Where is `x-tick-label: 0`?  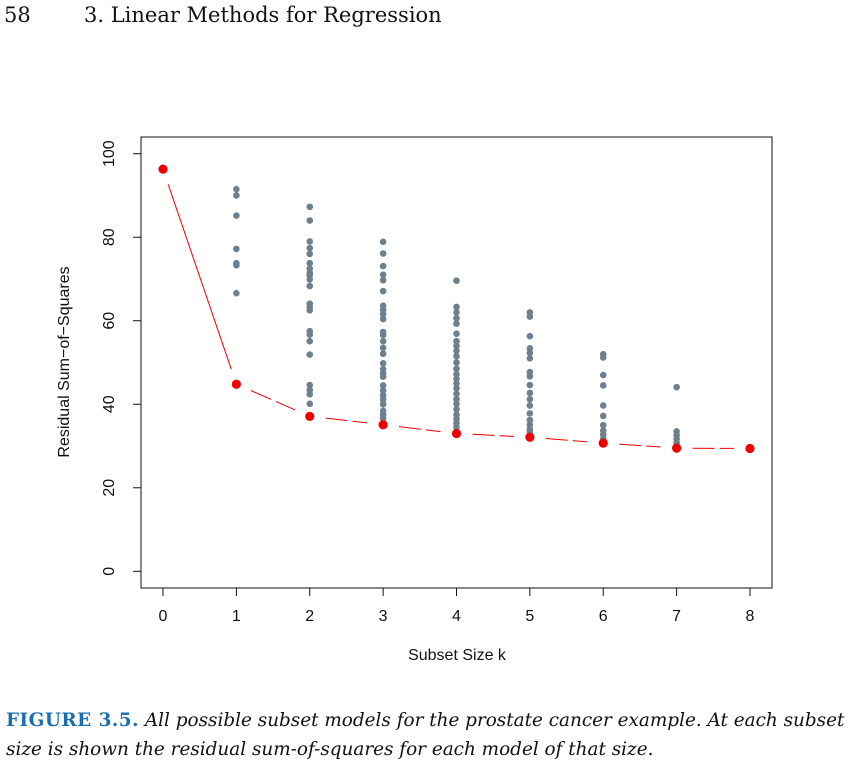 x-tick-label: 0 is located at coordinates (163, 616).